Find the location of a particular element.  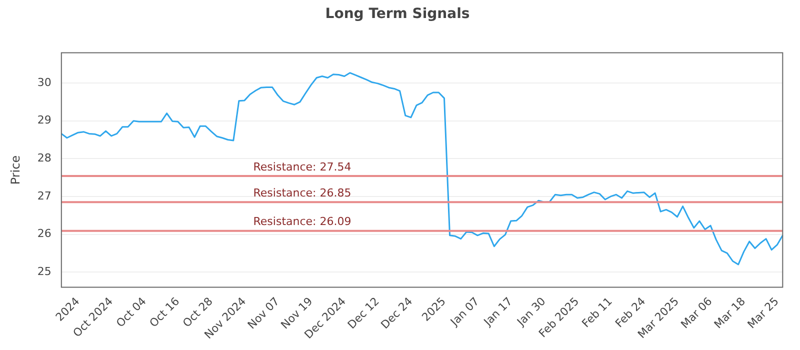

x-tick-label: Feb 11 is located at coordinates (597, 312).